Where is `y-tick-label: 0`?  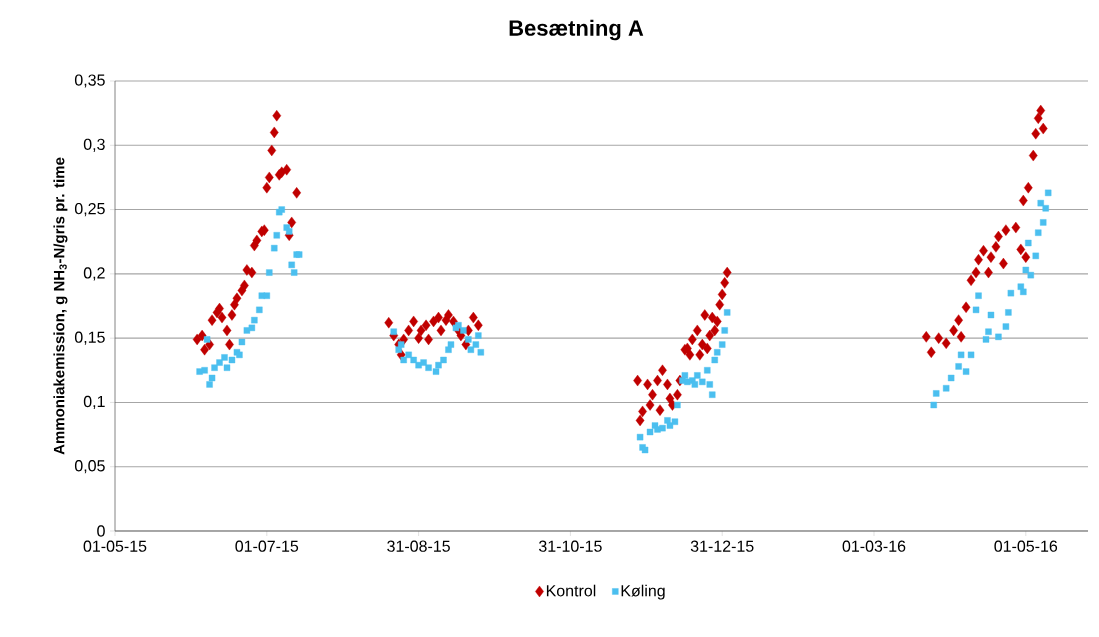 y-tick-label: 0 is located at coordinates (101, 531).